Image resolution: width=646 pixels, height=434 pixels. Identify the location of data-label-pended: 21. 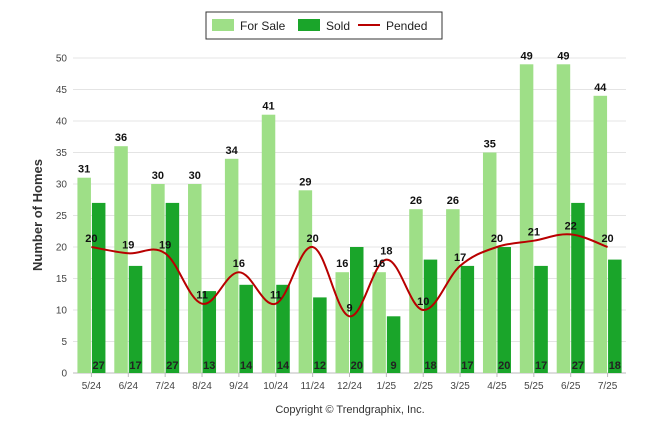
(534, 233).